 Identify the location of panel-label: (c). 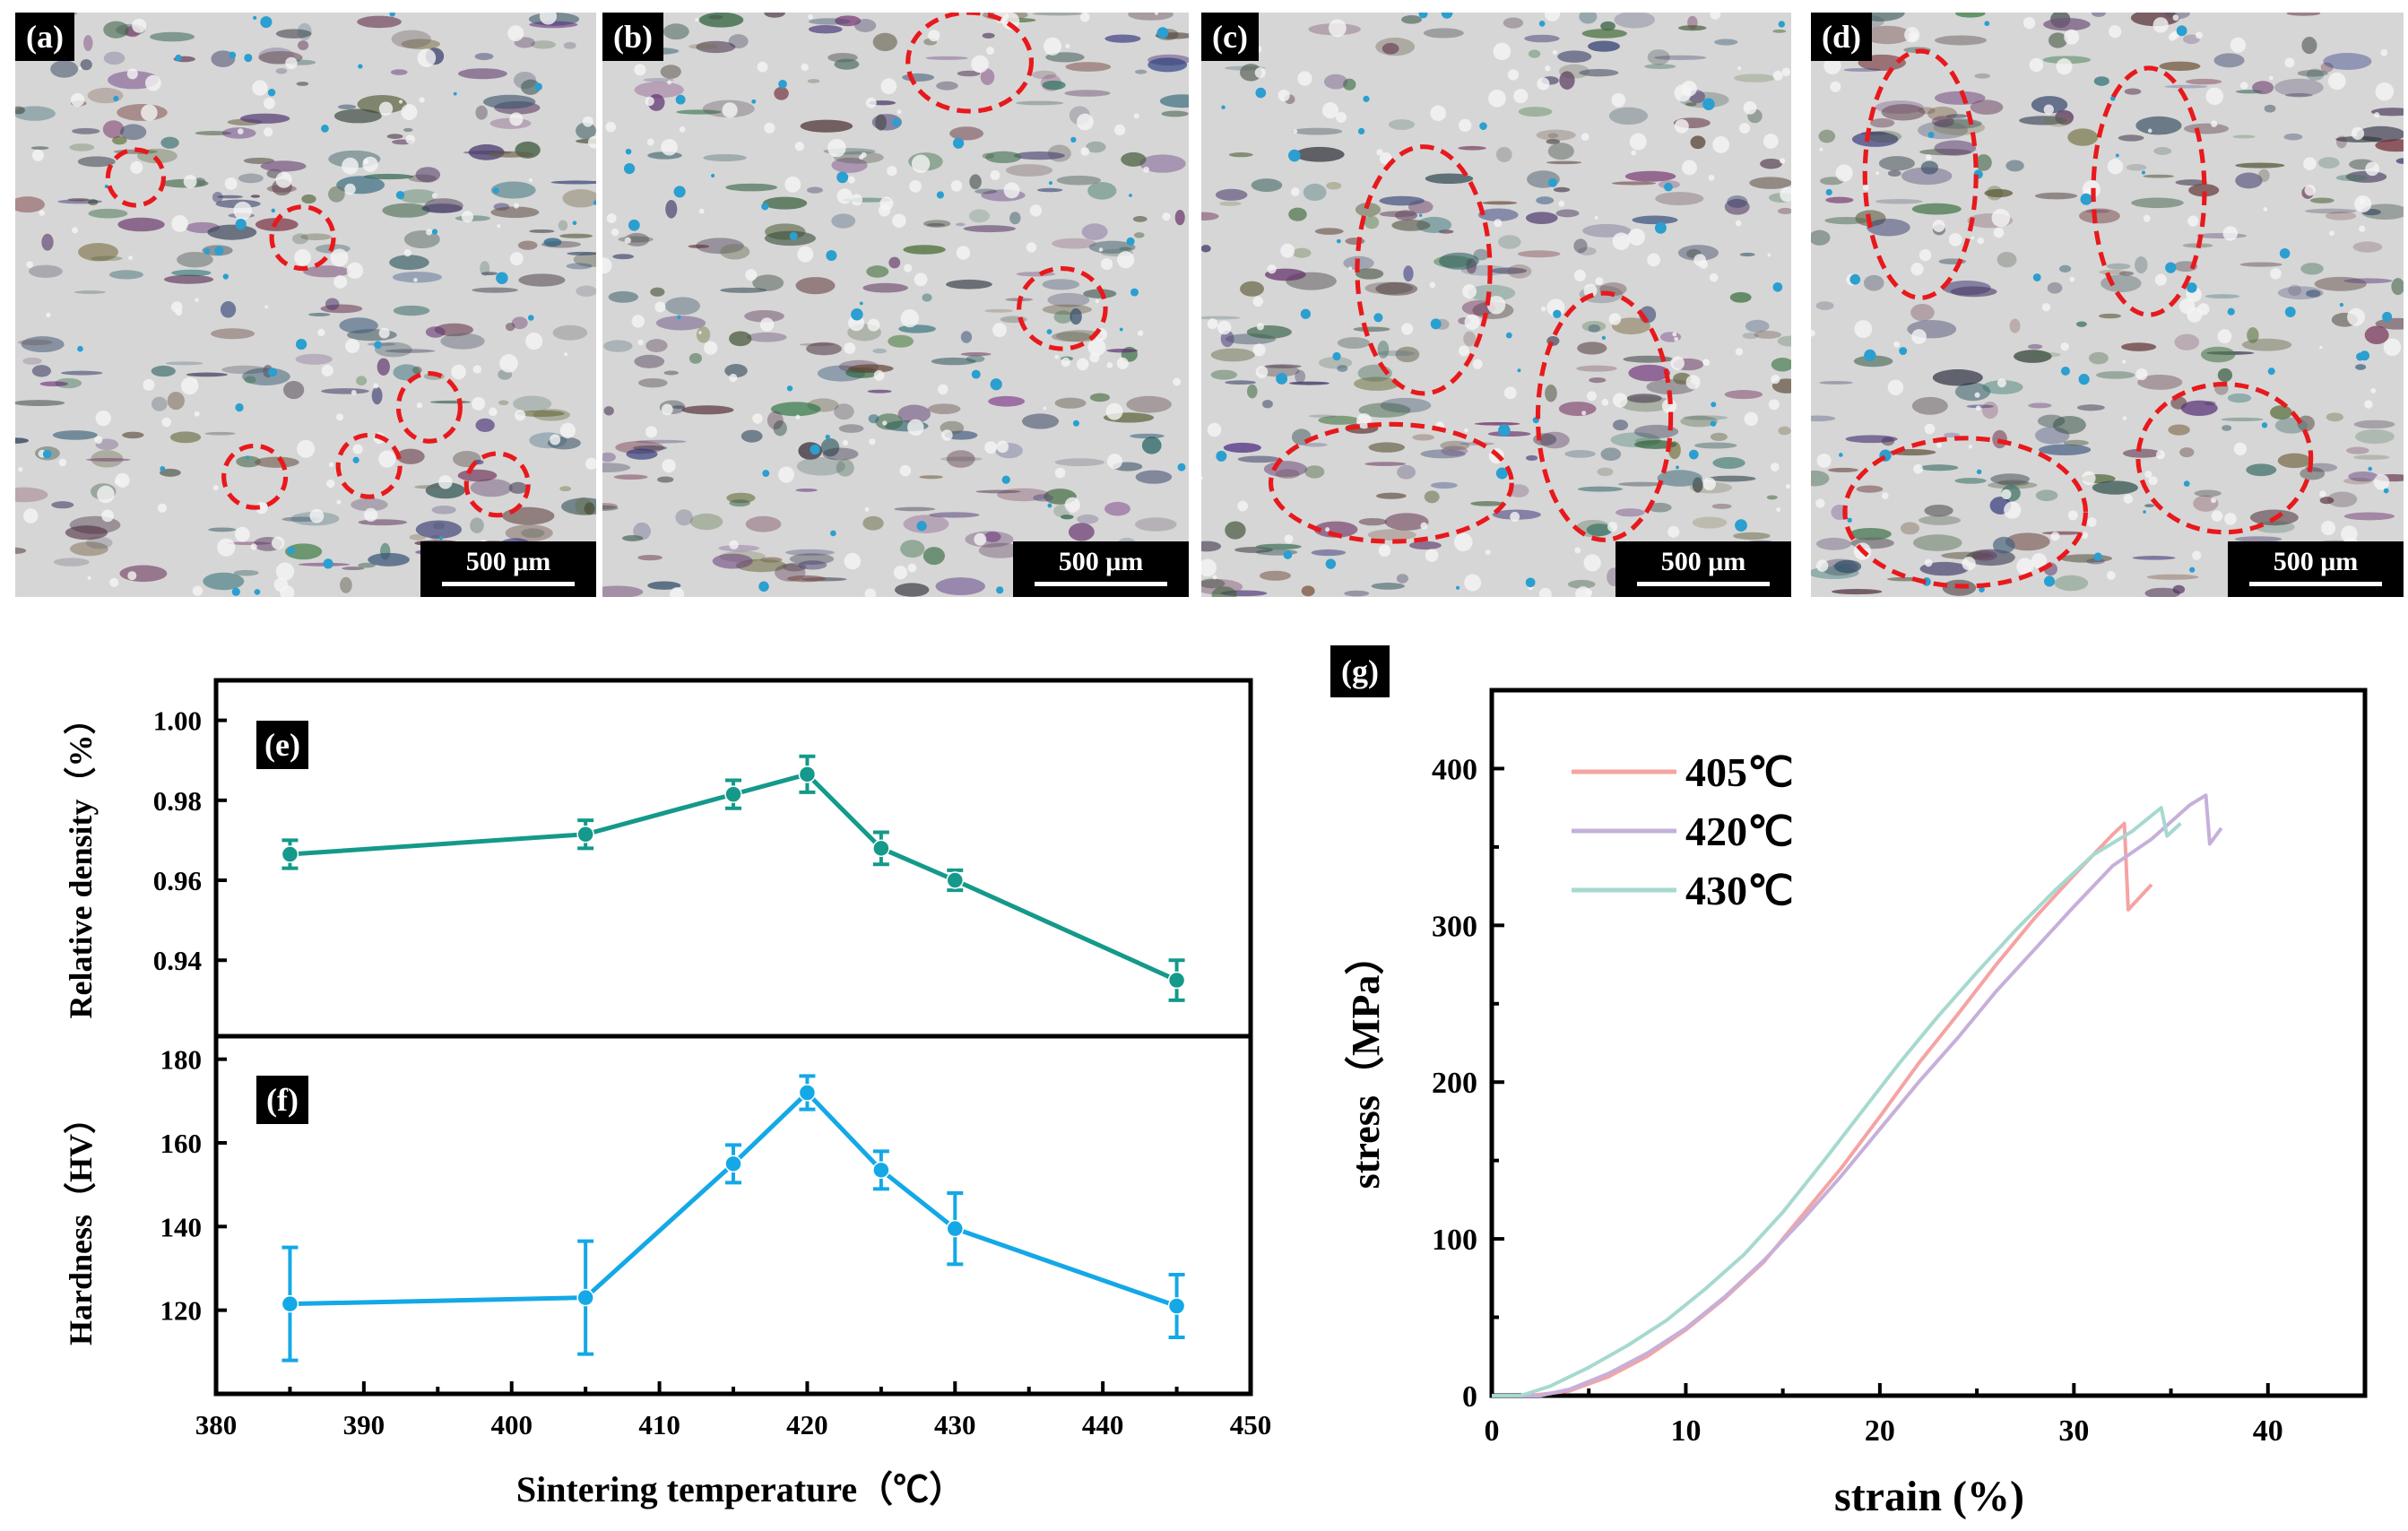
(1230, 37).